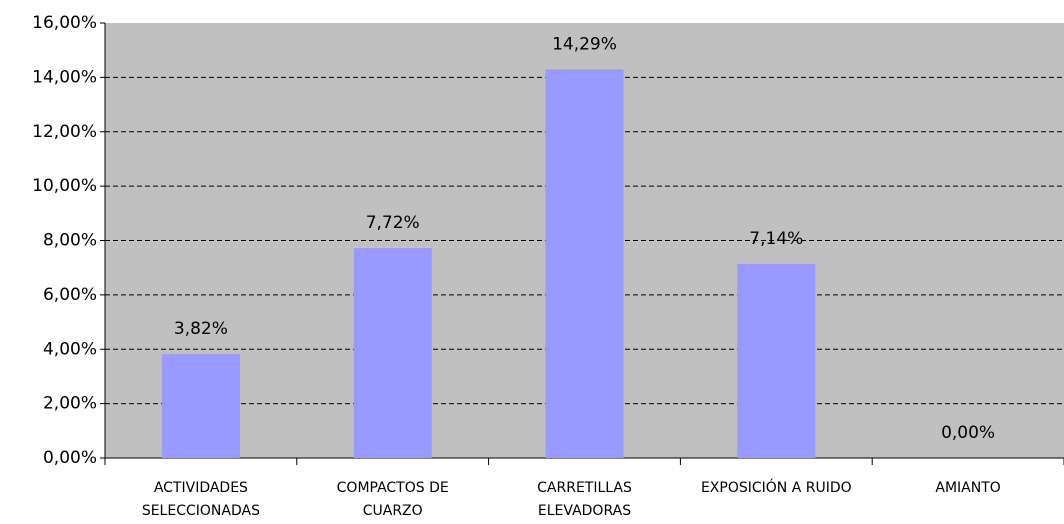 The image size is (1064, 524). I want to click on y-tick-label: 14,00%, so click(64, 77).